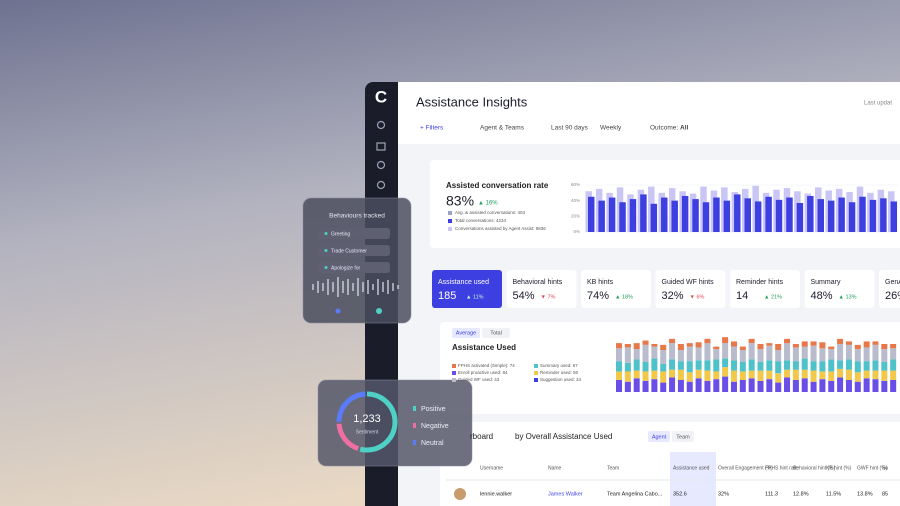  What do you see at coordinates (367, 422) in the screenshot?
I see `donut-segment` at bounding box center [367, 422].